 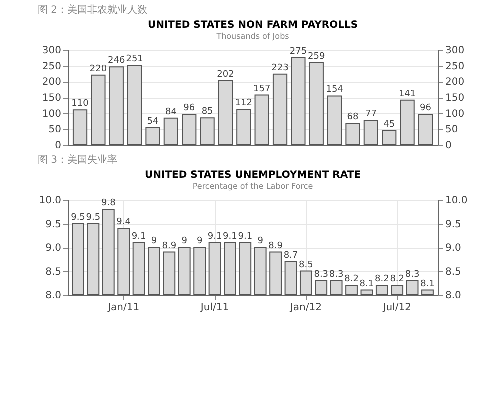 I want to click on y2-tick-label: 50, so click(x=452, y=130).